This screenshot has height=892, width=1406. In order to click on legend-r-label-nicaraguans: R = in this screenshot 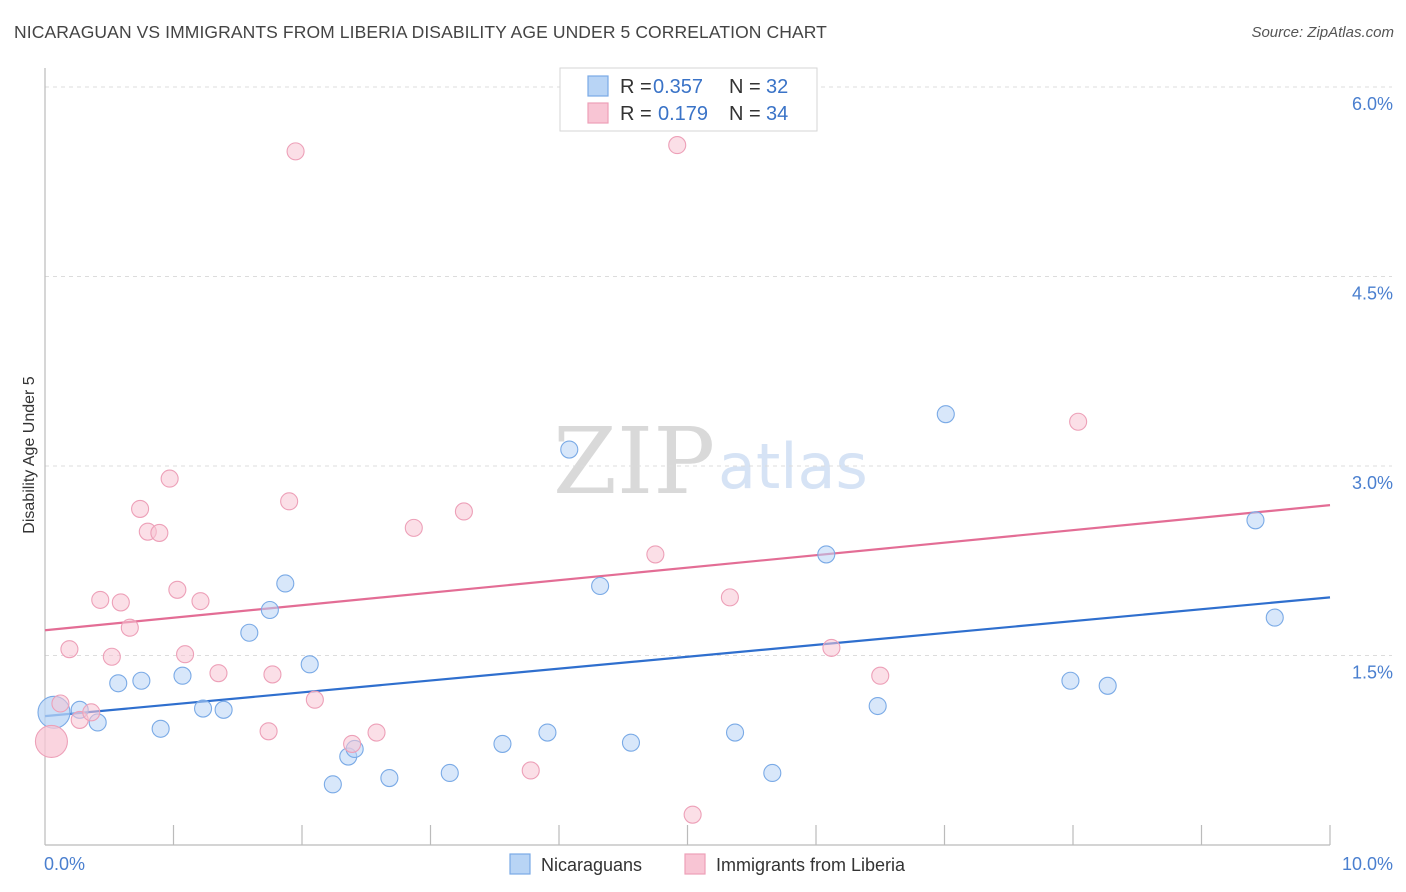, I will do `click(636, 87)`.